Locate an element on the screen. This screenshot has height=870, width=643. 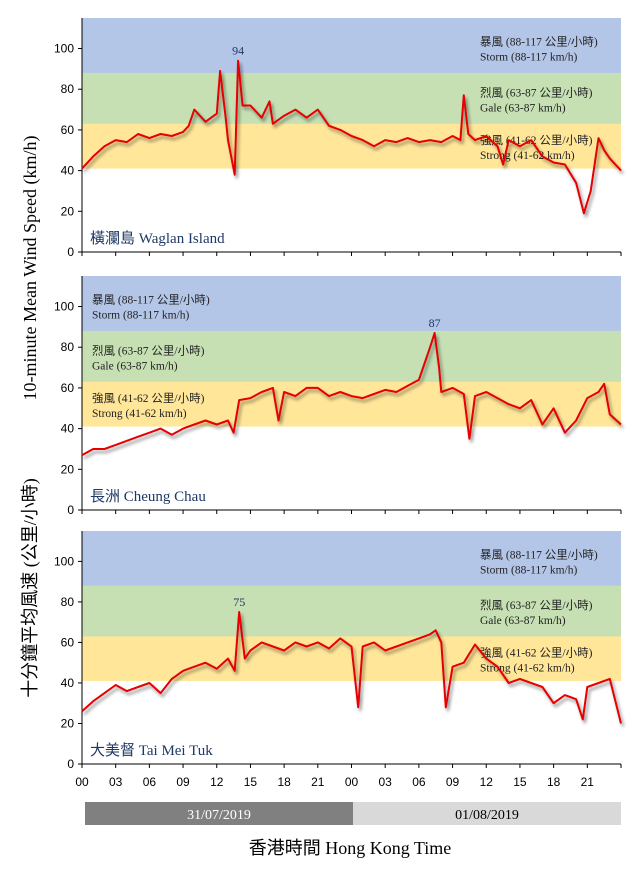
date-label-day1: 31/07/2019 is located at coordinates (219, 815).